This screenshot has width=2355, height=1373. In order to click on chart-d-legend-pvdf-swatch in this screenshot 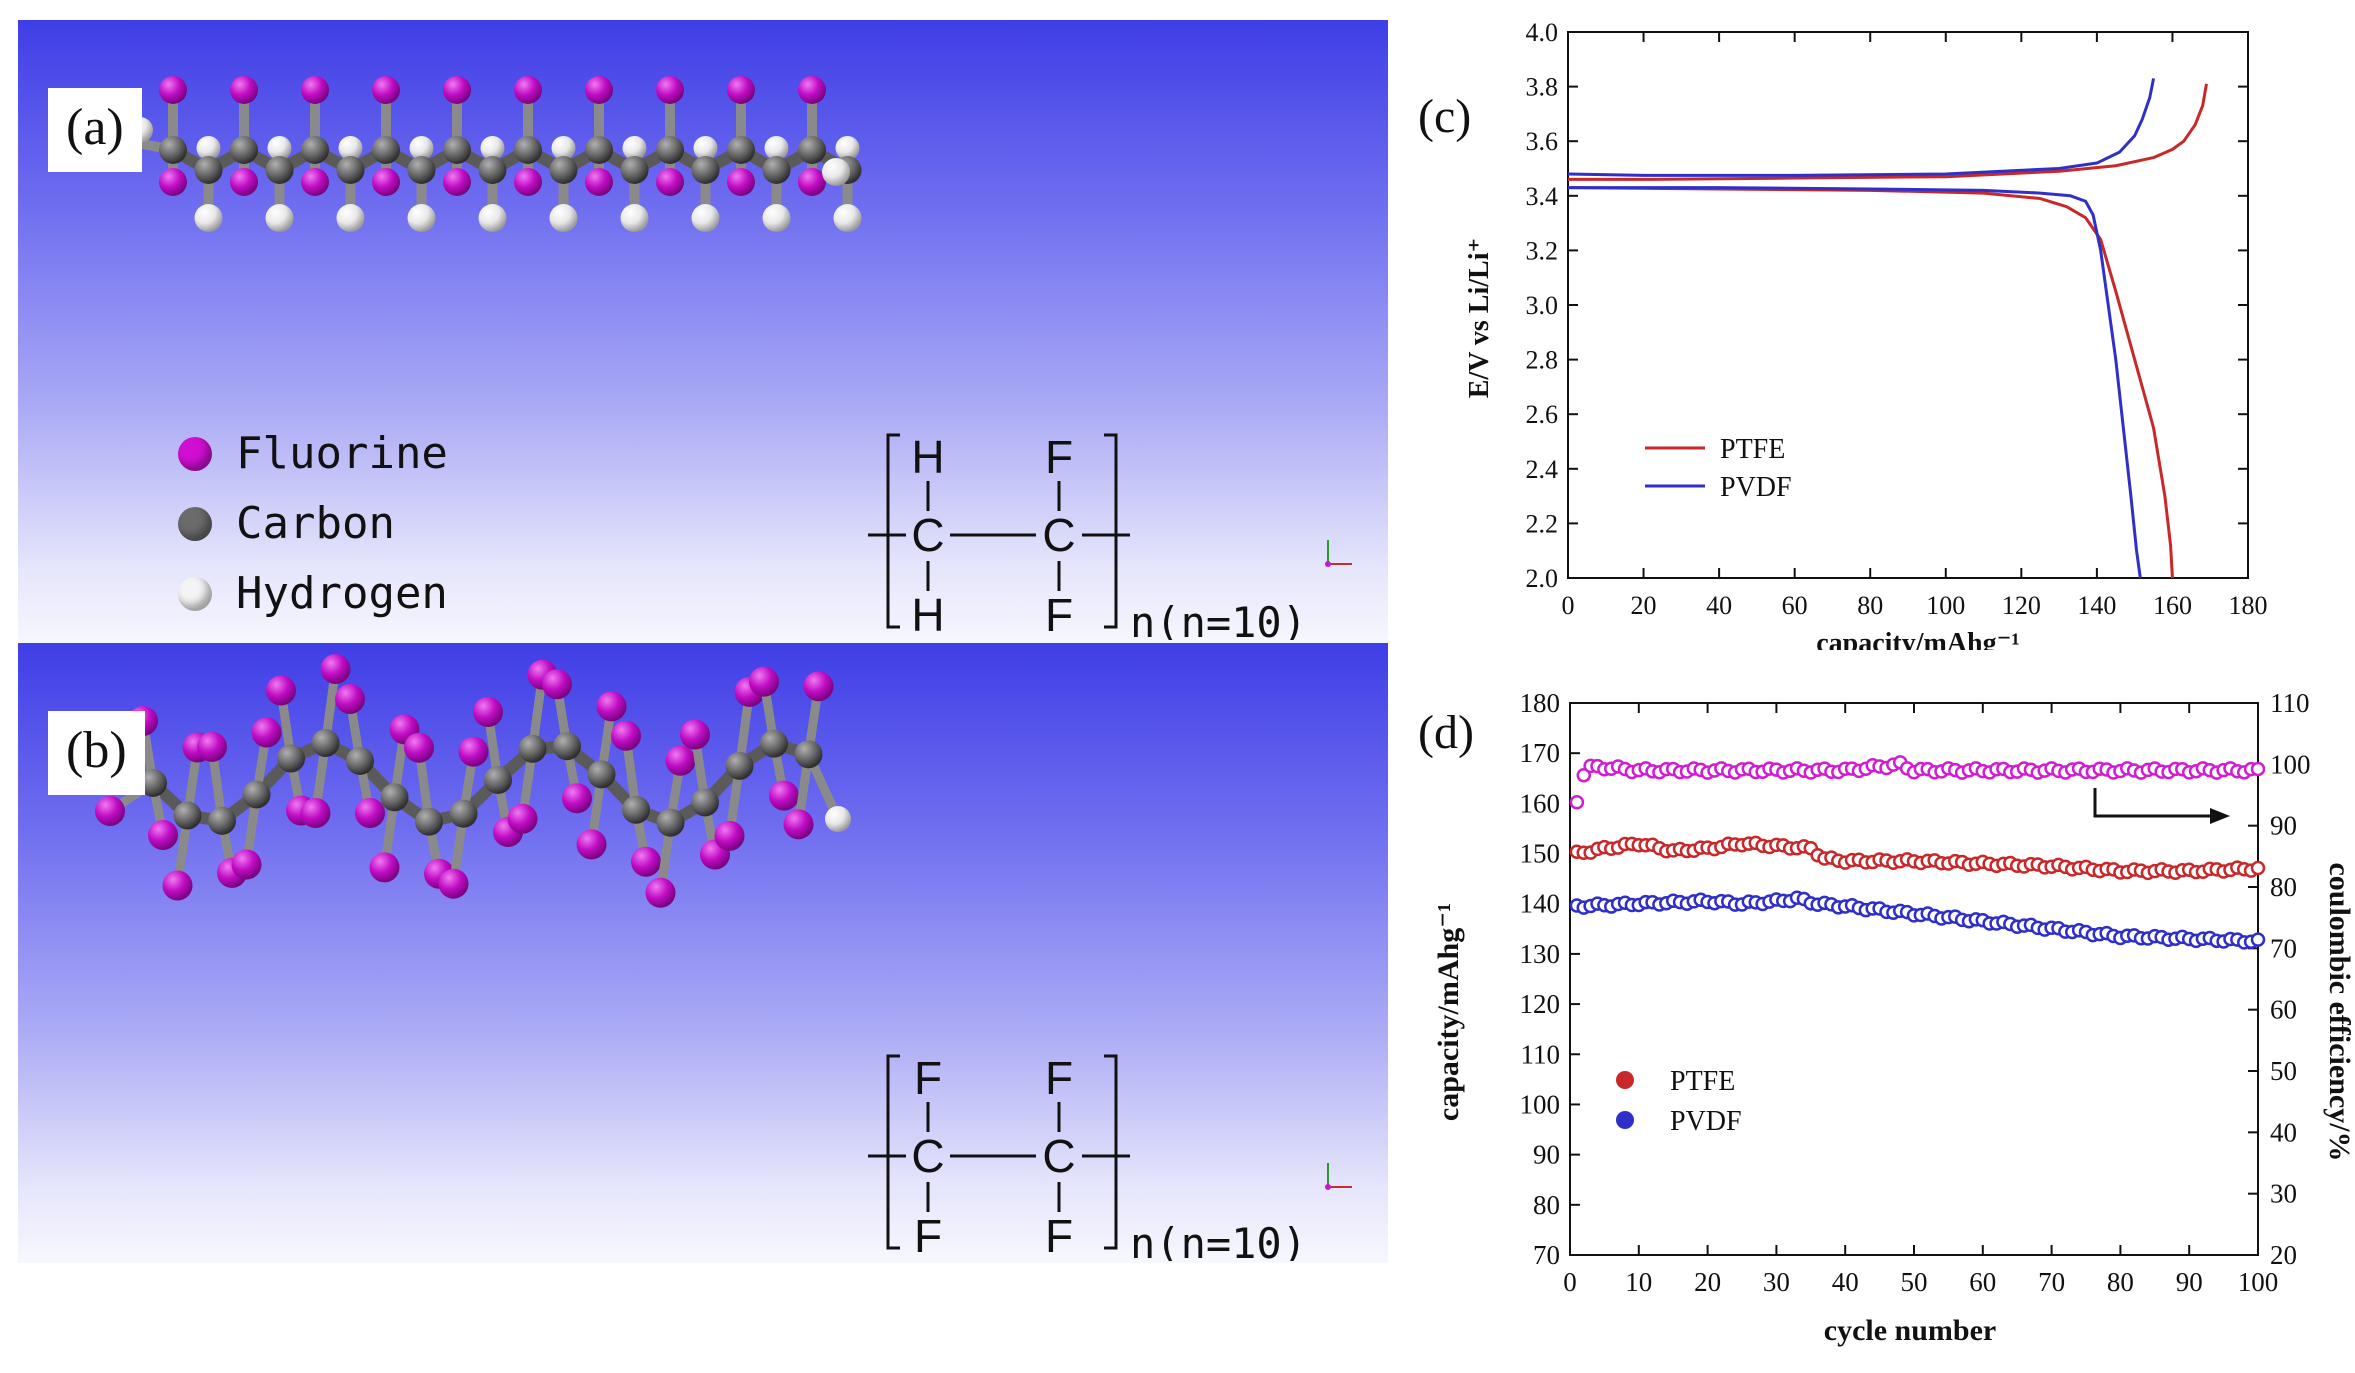, I will do `click(1625, 1120)`.